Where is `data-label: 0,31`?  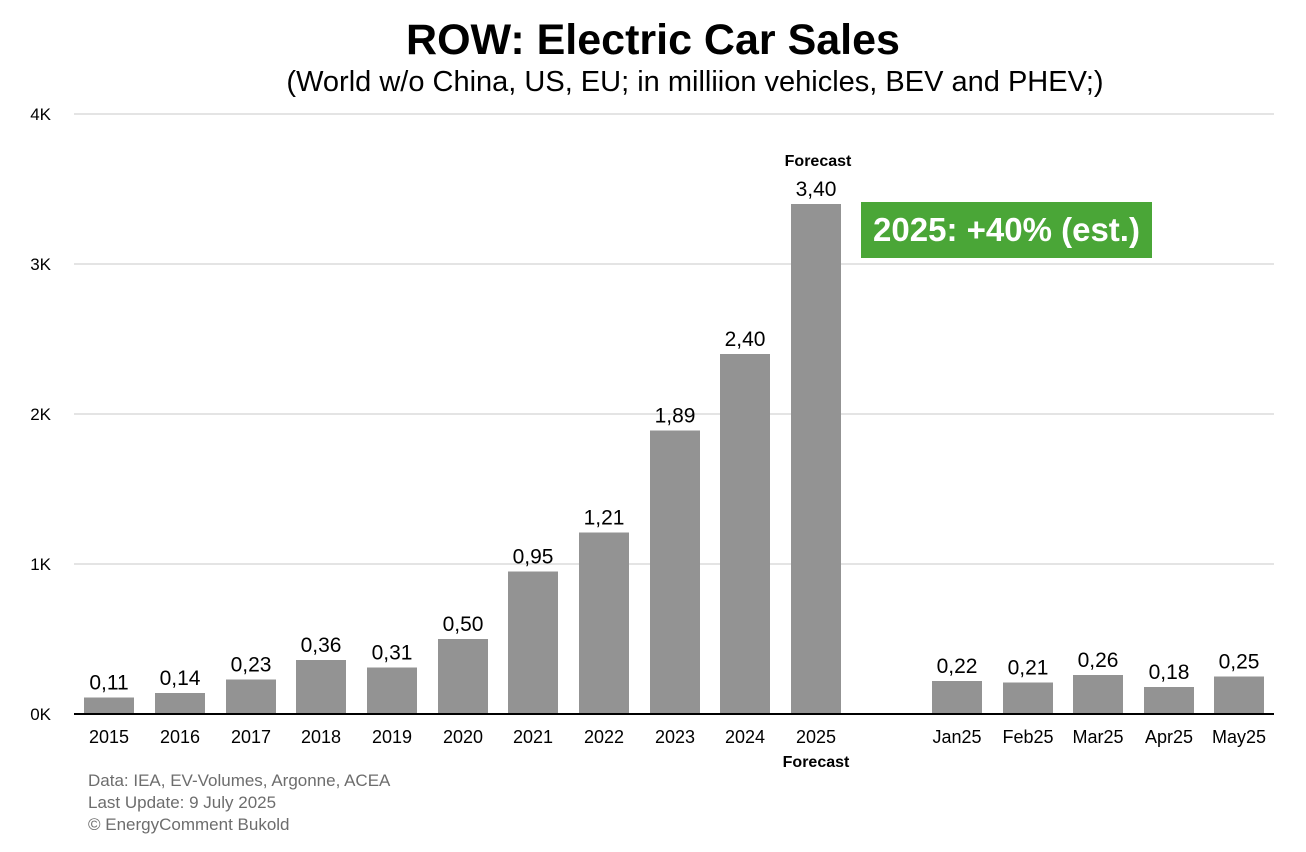 data-label: 0,31 is located at coordinates (392, 653).